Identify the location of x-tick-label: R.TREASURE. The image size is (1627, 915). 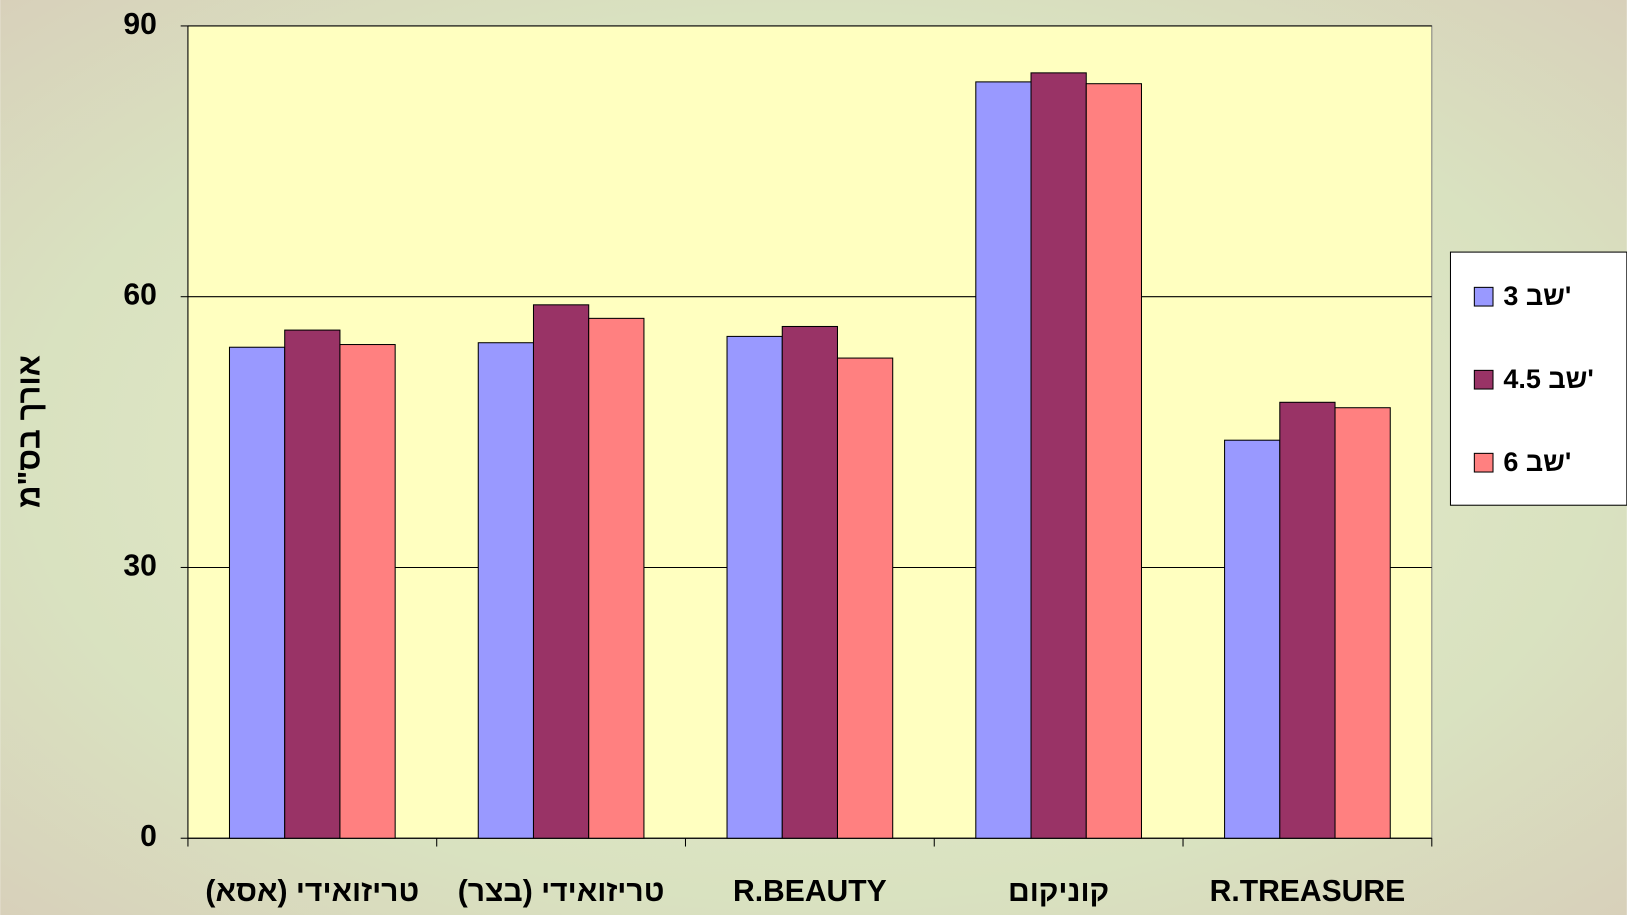
(1308, 891).